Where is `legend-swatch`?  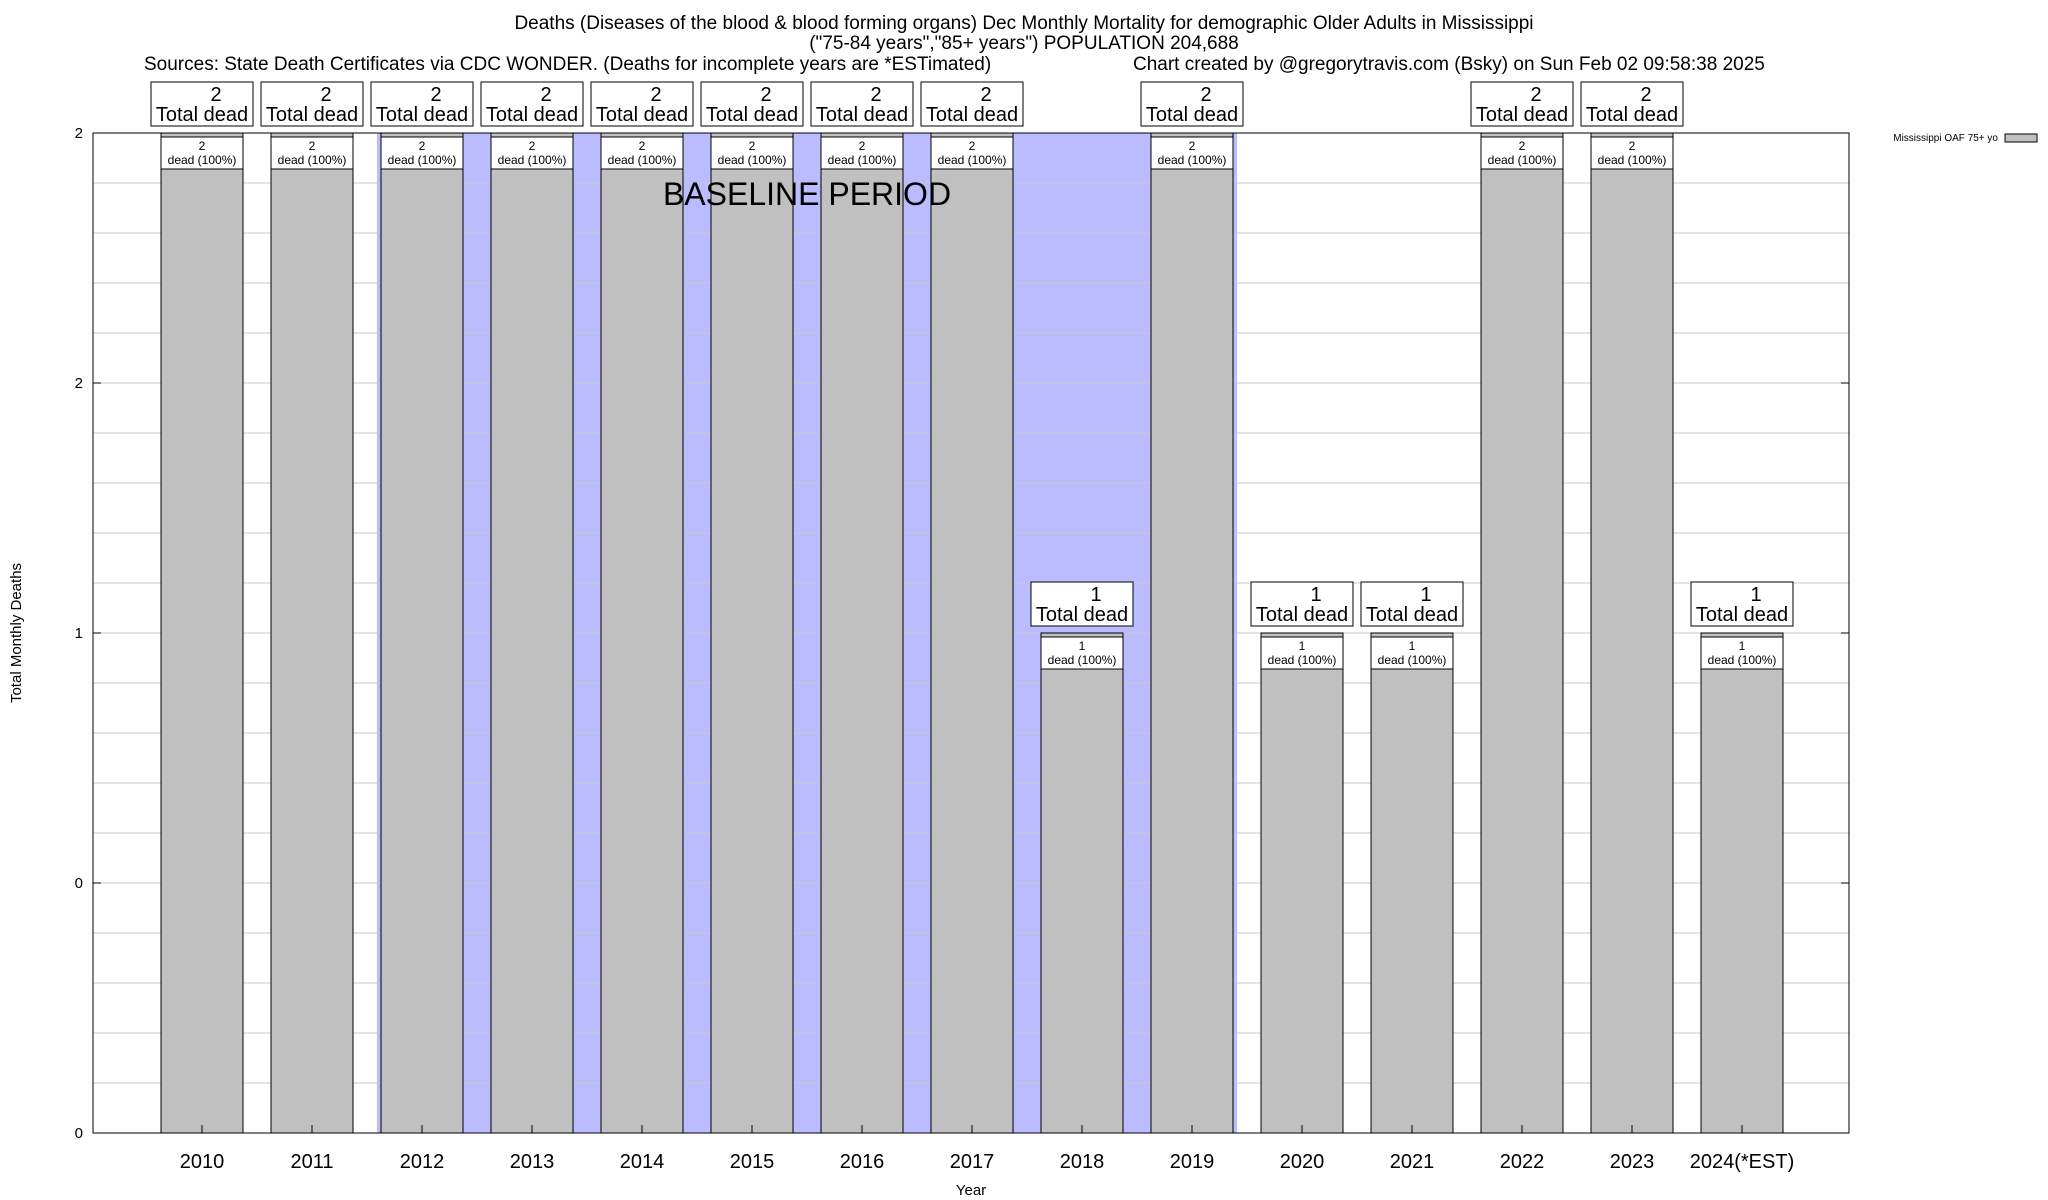
legend-swatch is located at coordinates (2021, 138).